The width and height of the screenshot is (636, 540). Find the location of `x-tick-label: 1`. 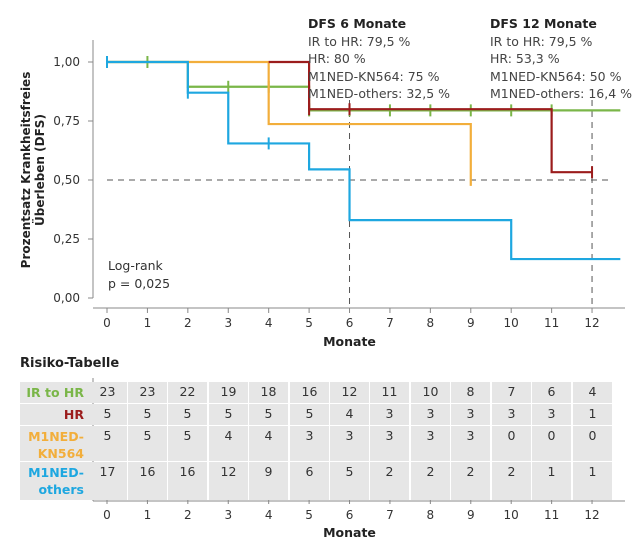

x-tick-label: 1 is located at coordinates (148, 323).